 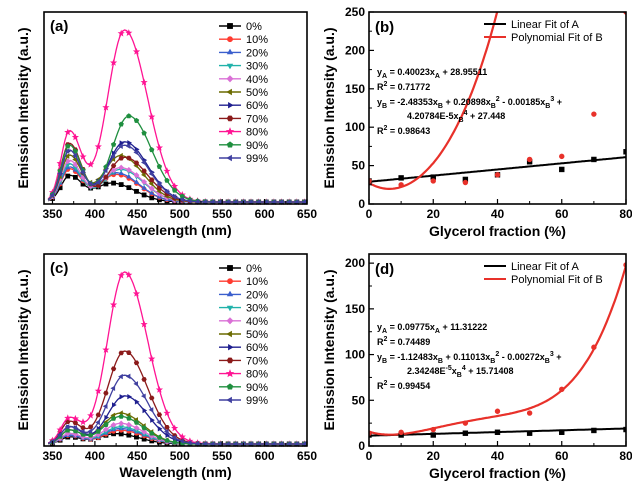 I want to click on equation-part: 2, so click(x=386, y=128).